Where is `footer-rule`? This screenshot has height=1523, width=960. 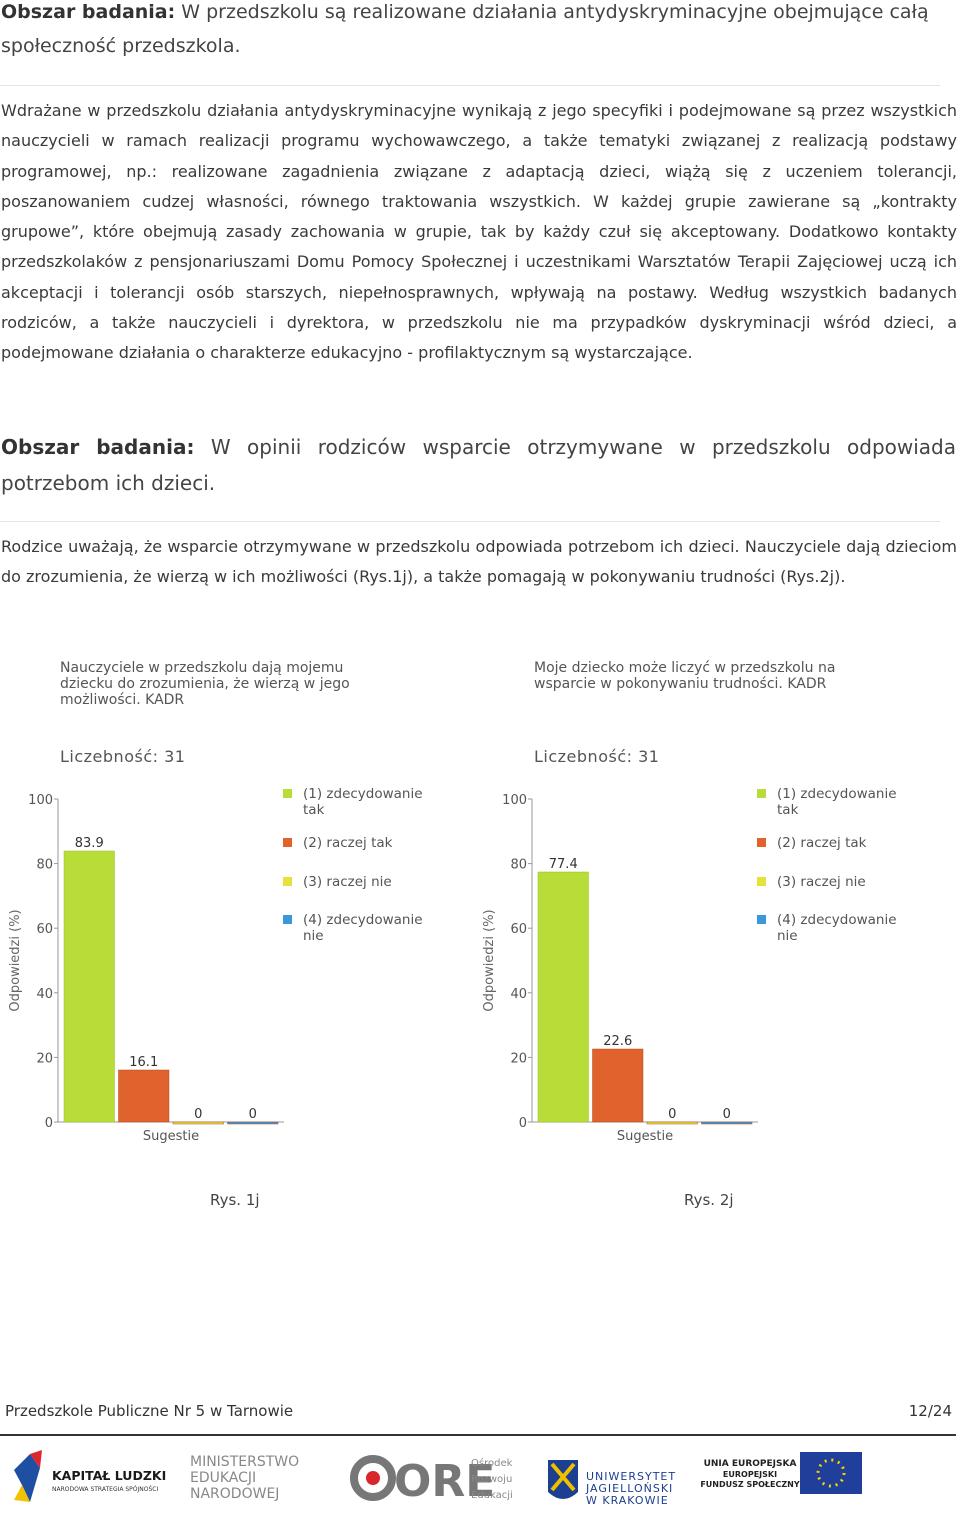 footer-rule is located at coordinates (478, 1435).